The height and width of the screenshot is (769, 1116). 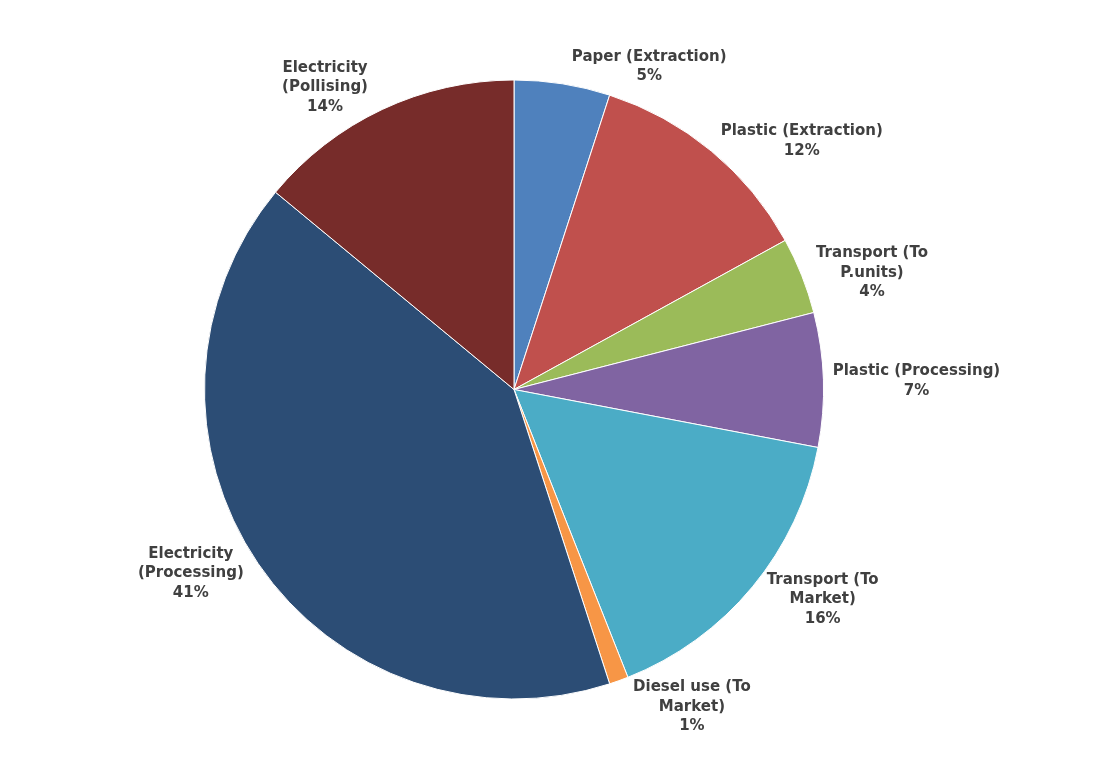 I want to click on data-label: 14%, so click(x=325, y=105).